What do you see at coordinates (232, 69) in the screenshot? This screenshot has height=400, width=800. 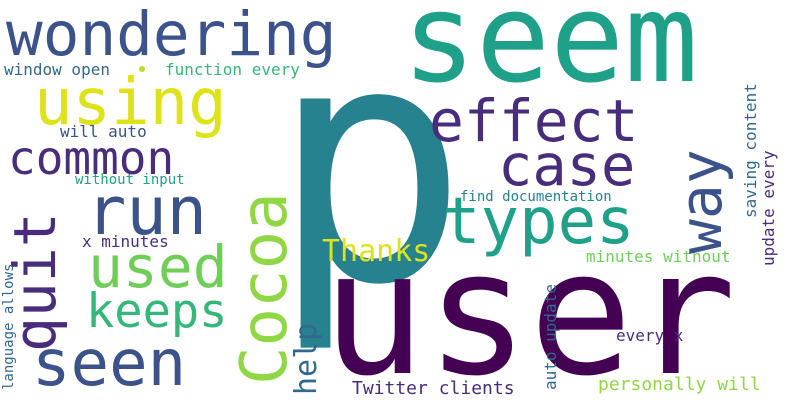 I see `word-function-every: function every` at bounding box center [232, 69].